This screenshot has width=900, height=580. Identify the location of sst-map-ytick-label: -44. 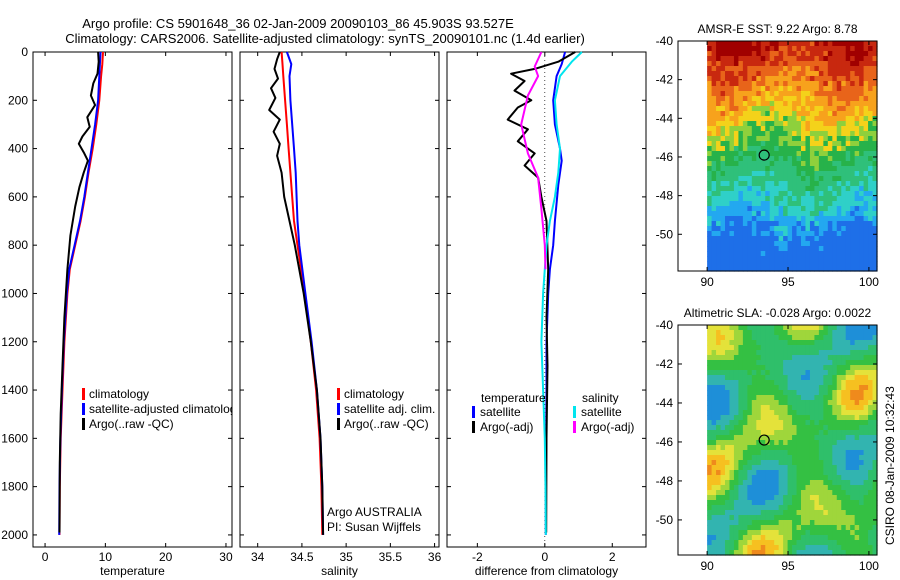
(665, 118).